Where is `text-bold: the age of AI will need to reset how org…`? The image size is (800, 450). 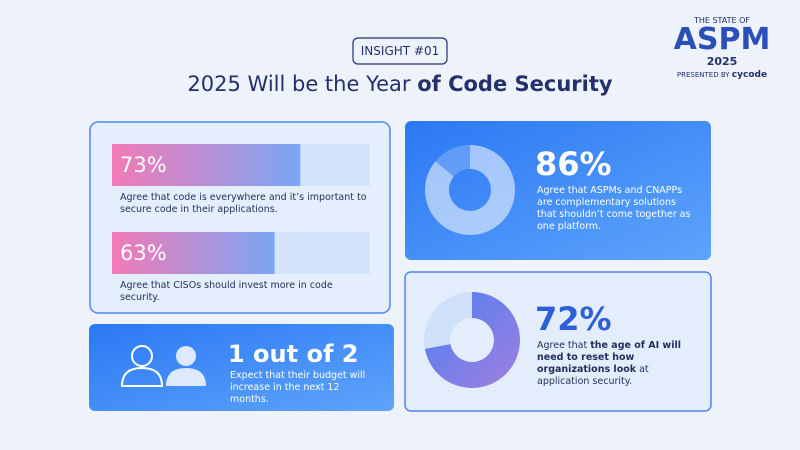
text-bold: the age of AI will need to reset how org… is located at coordinates (609, 357).